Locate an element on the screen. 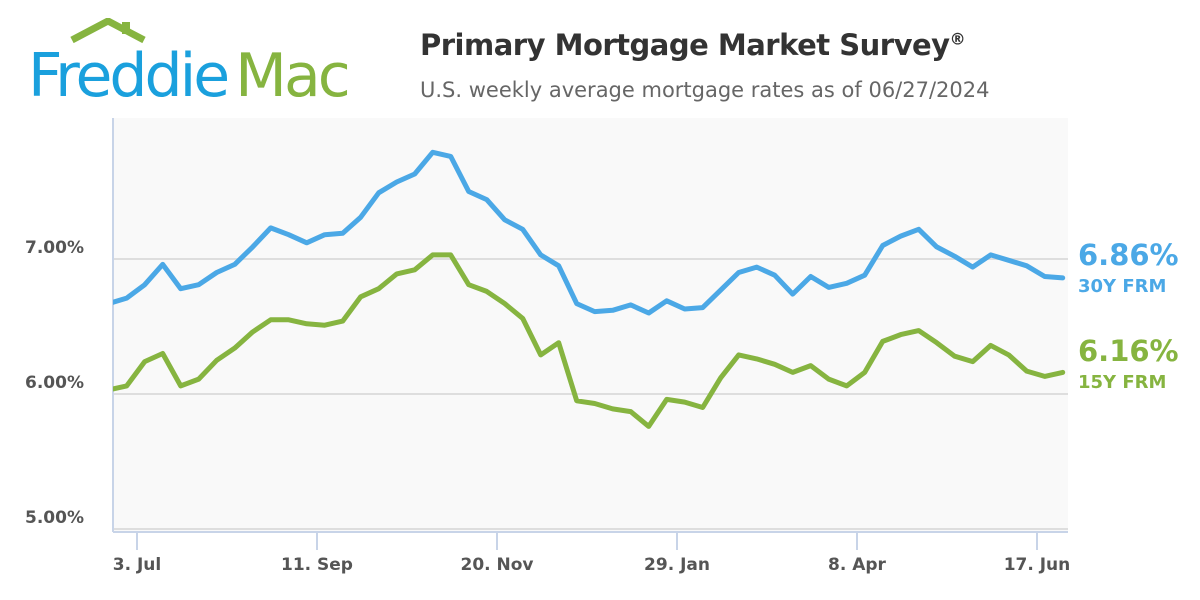 The height and width of the screenshot is (600, 1200). series-label-15y: 15Y FRM is located at coordinates (1122, 382).